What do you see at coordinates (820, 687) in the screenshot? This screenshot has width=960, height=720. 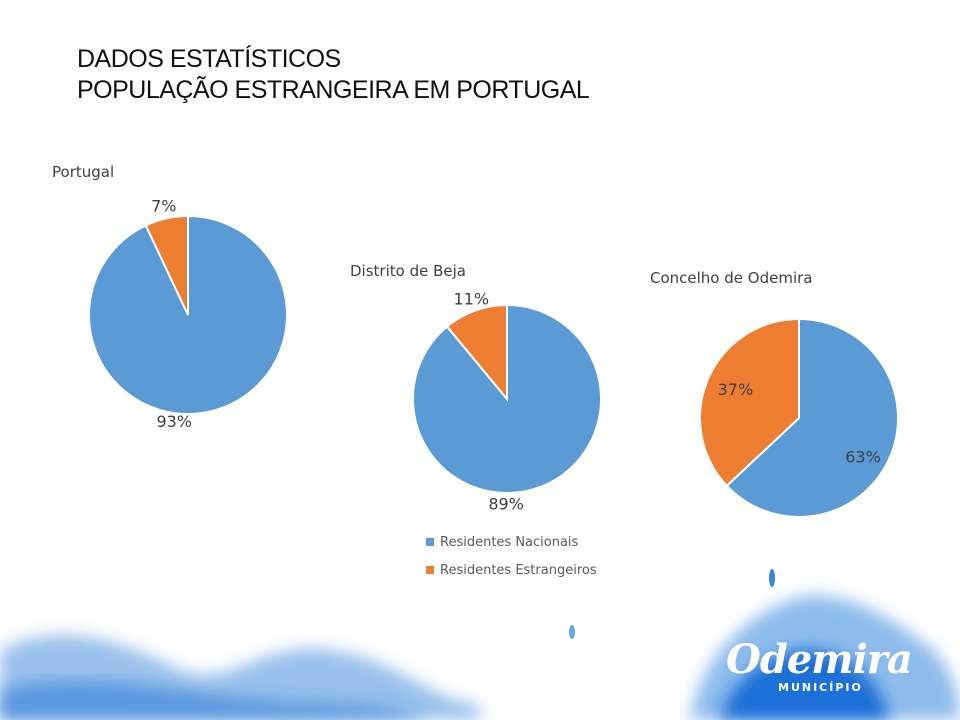 I see `logo-subtitle: MUNICÍPIO` at bounding box center [820, 687].